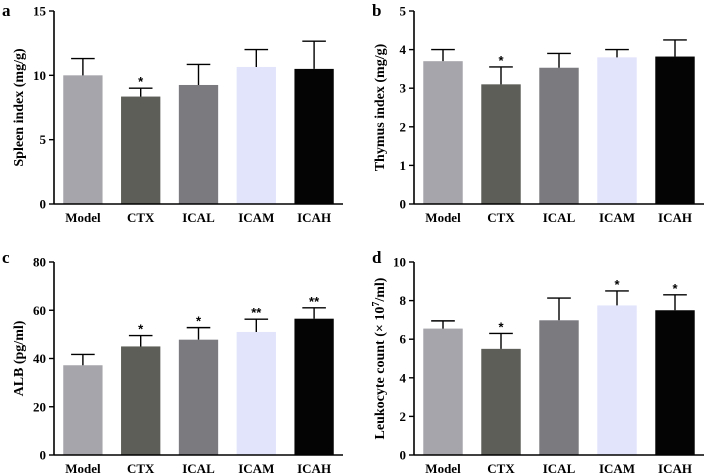 This screenshot has height=475, width=709. What do you see at coordinates (6, 257) in the screenshot?
I see `panel-label: c` at bounding box center [6, 257].